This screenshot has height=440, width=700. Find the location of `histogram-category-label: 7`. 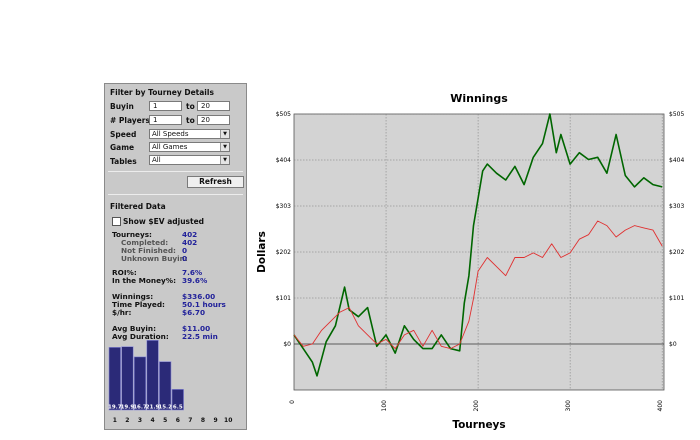

histogram-category-label: 7 is located at coordinates (190, 420).